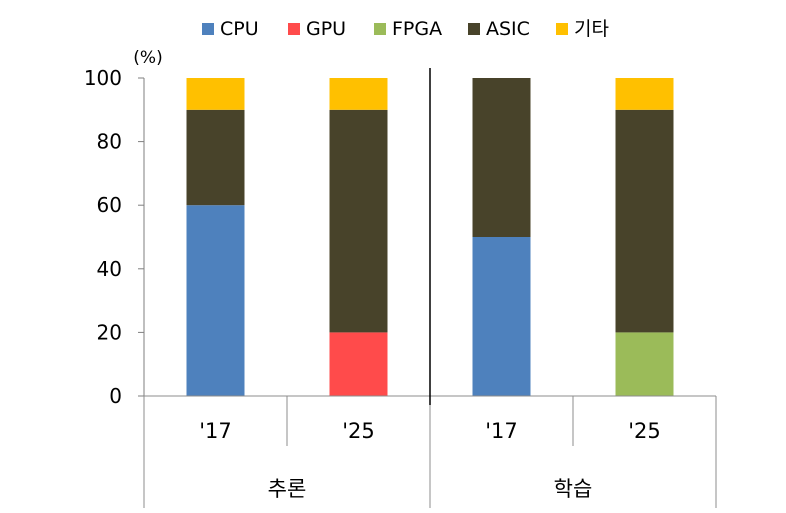 The height and width of the screenshot is (513, 786). What do you see at coordinates (147, 58) in the screenshot?
I see `y-axis-unit-label: (%)` at bounding box center [147, 58].